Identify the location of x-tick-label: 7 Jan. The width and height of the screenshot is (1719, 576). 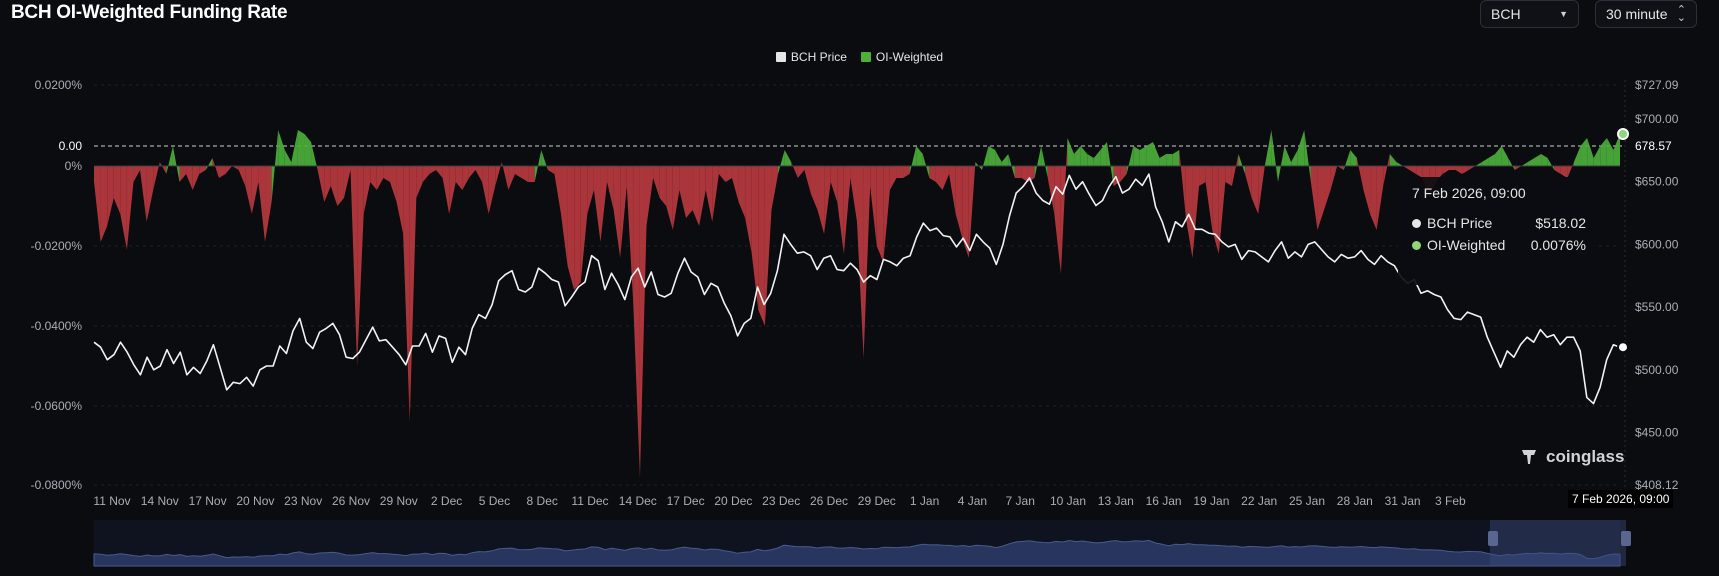
(1020, 501).